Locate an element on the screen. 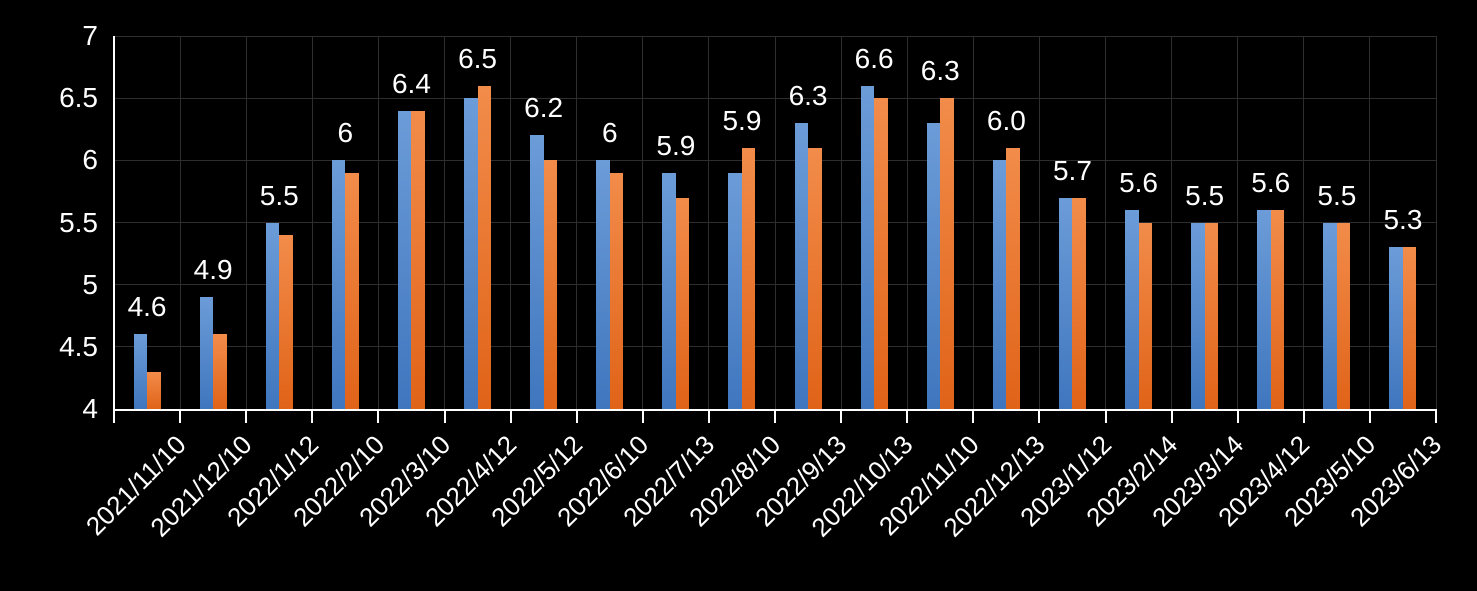 The image size is (1477, 591). data-label: 6.6 is located at coordinates (874, 58).